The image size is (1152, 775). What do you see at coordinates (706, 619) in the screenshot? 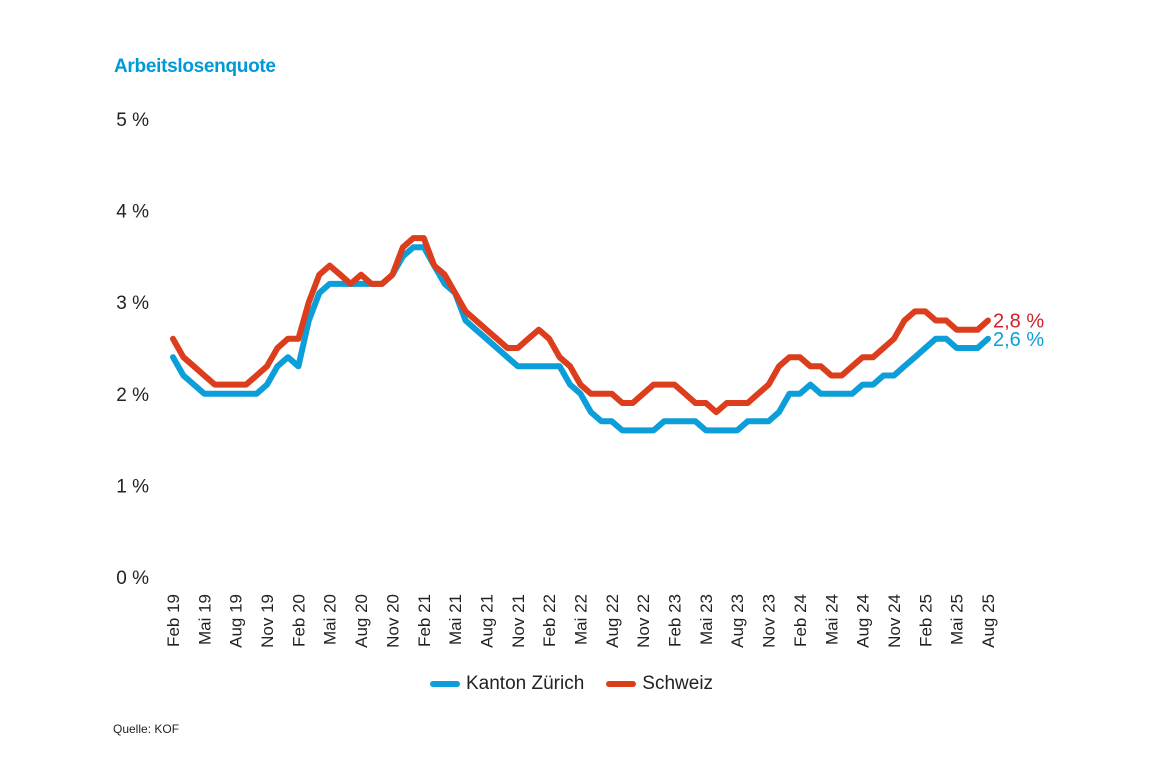
I see `x-tick-label: Mai 23` at bounding box center [706, 619].